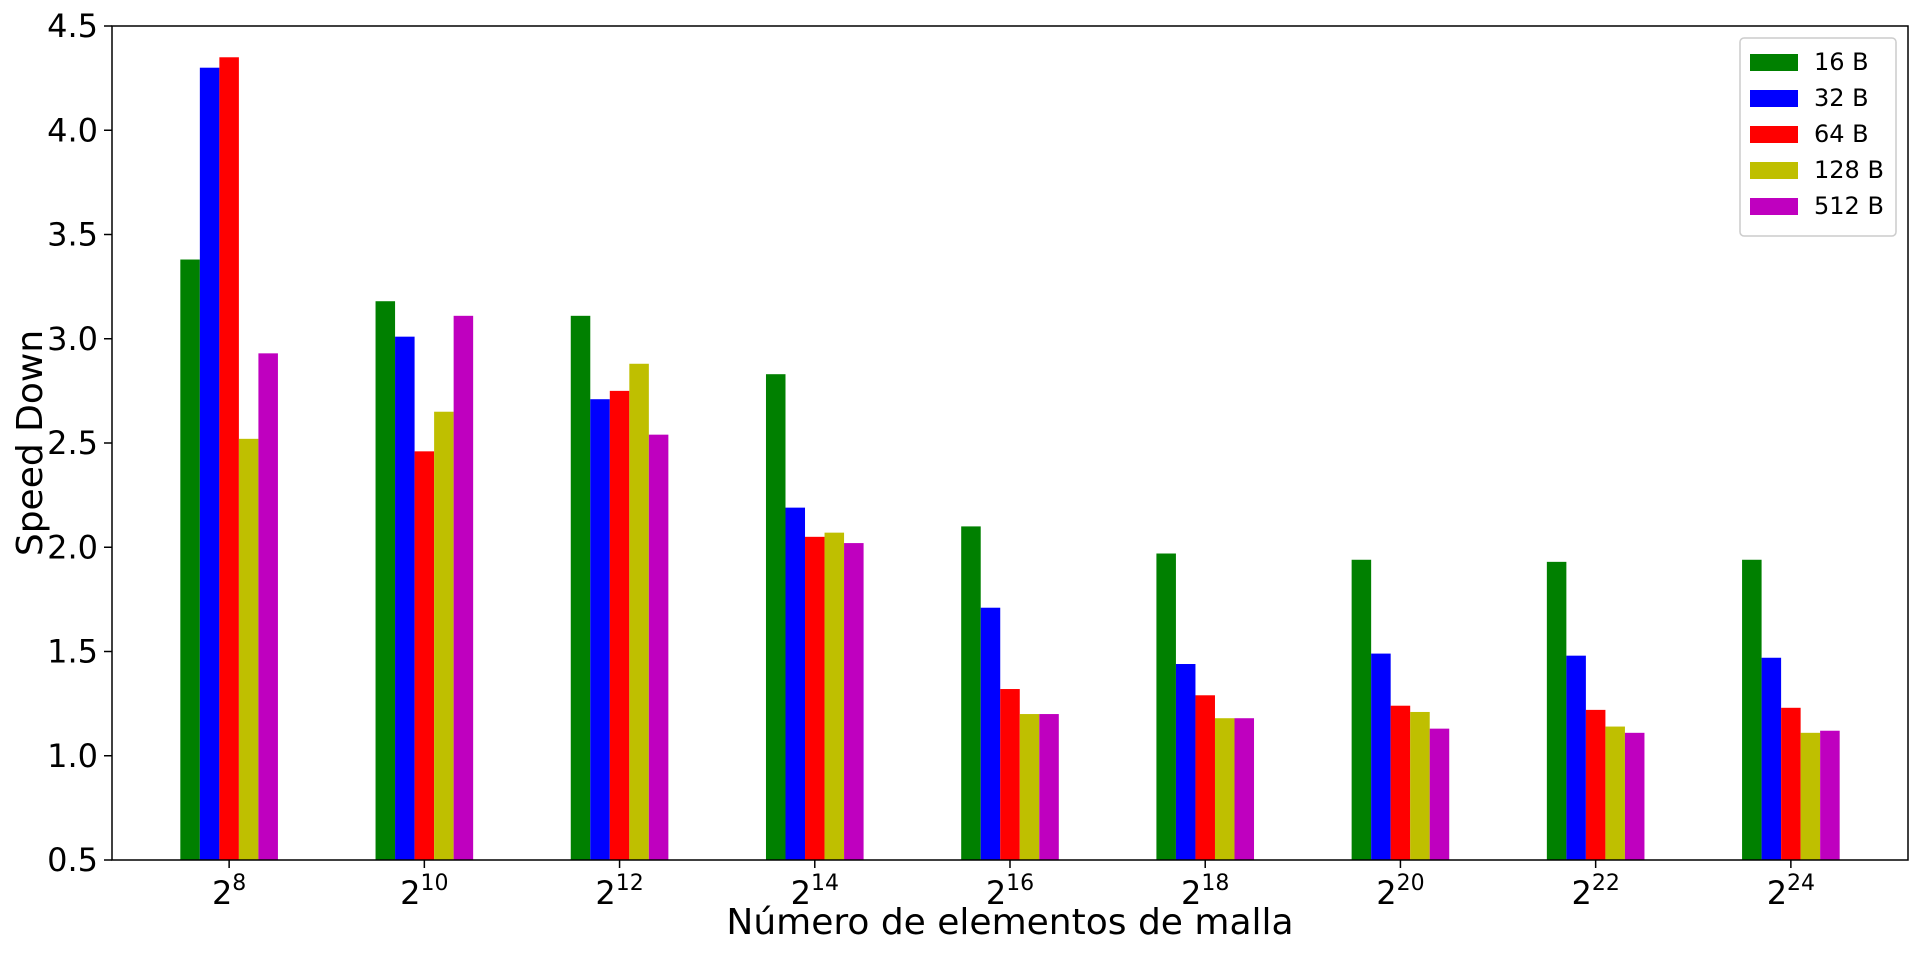  Describe the element at coordinates (1849, 170) in the screenshot. I see `legend-label: 128 B` at that location.